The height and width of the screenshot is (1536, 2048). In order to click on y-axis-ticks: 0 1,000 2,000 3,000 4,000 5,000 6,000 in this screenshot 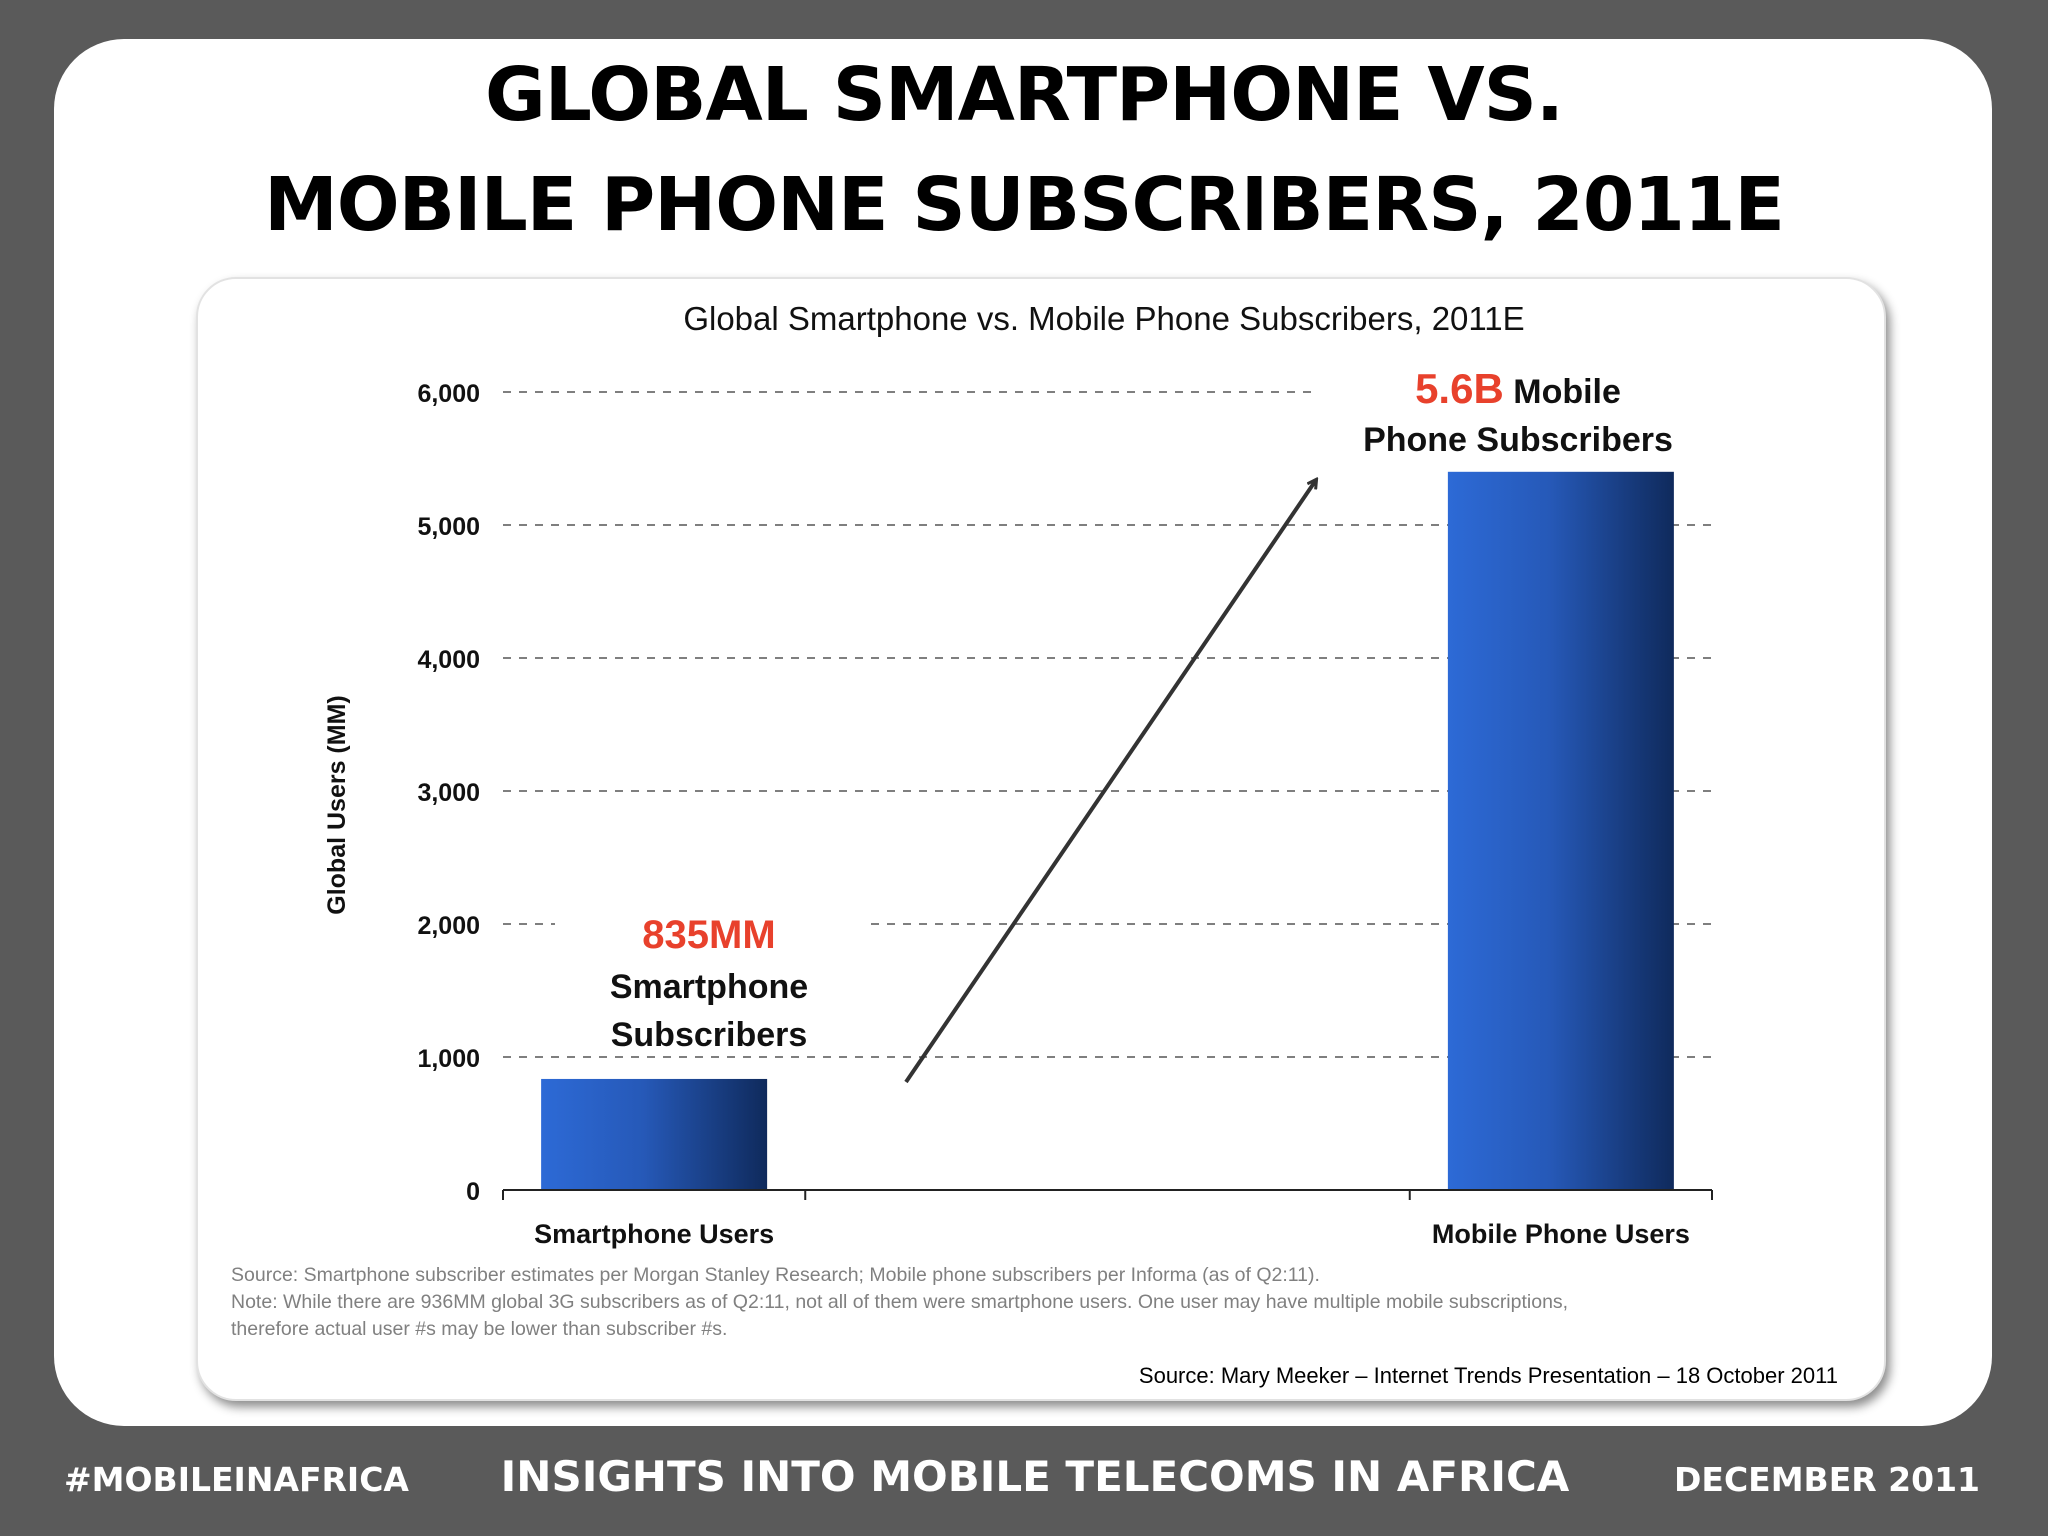, I will do `click(448, 793)`.